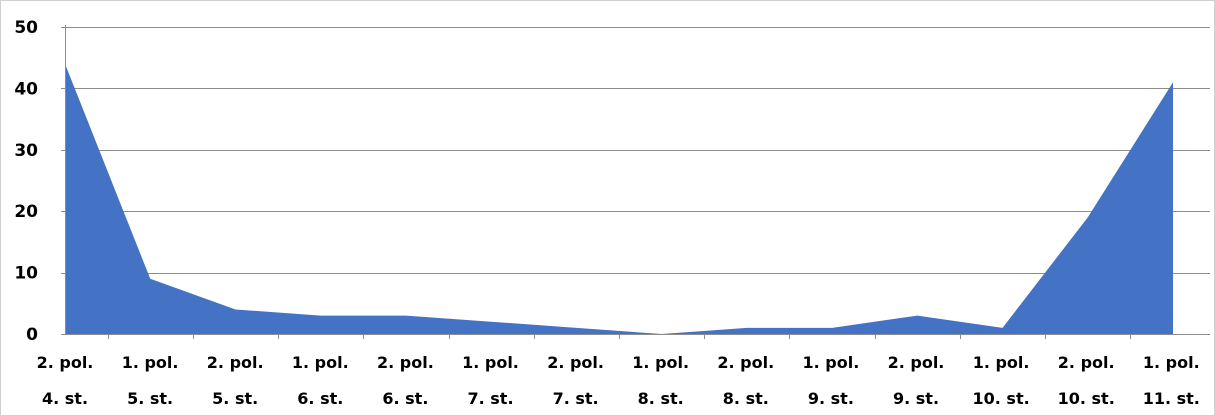  Describe the element at coordinates (831, 380) in the screenshot. I see `x-tick-label: 1. pol. 9. st.` at that location.